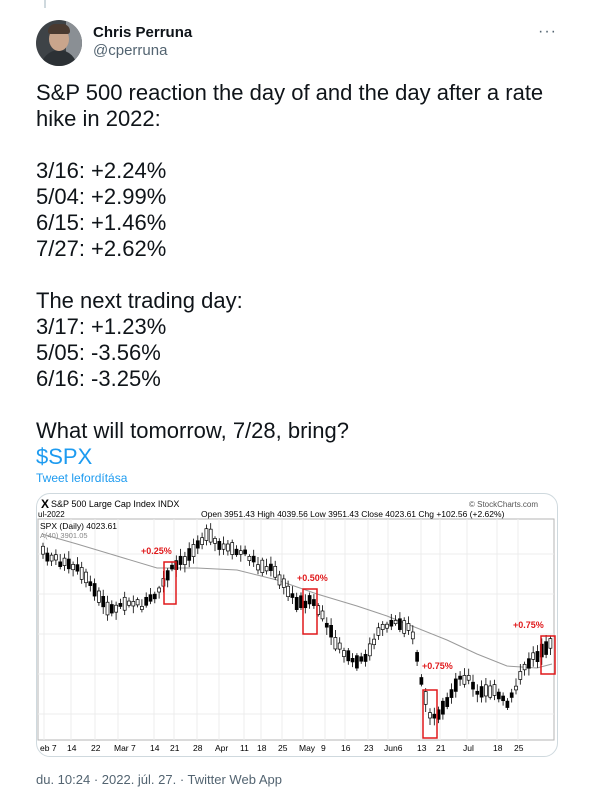  What do you see at coordinates (101, 248) in the screenshot?
I see `tweet-line: 7/27: +2.62%` at bounding box center [101, 248].